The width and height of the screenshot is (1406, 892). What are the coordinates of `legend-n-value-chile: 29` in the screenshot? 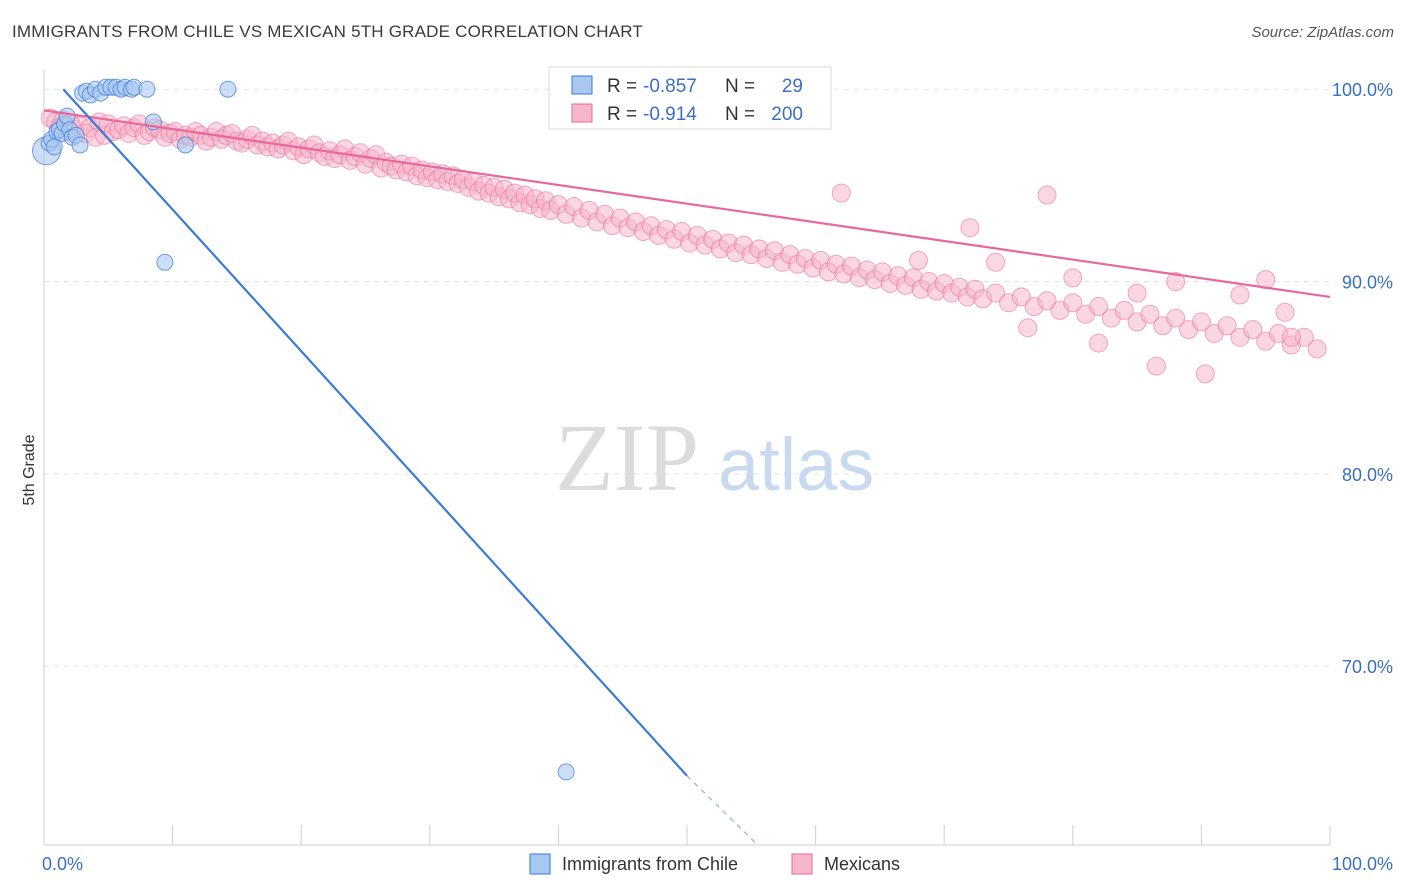 It's located at (792, 86).